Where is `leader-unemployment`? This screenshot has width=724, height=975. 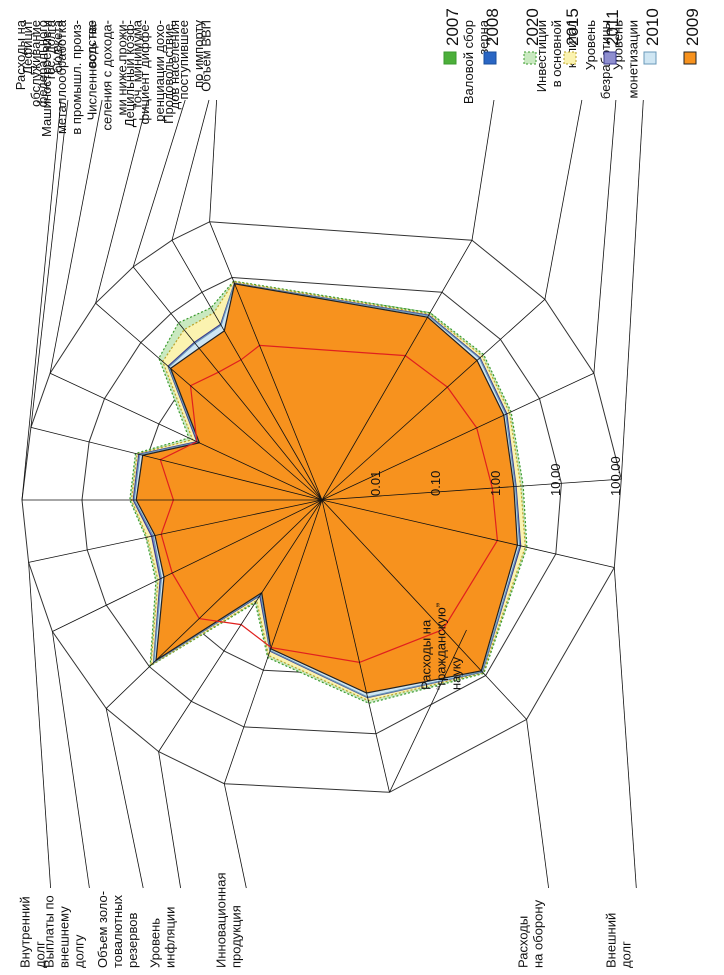
leader-unemployment is located at coordinates (605, 236).